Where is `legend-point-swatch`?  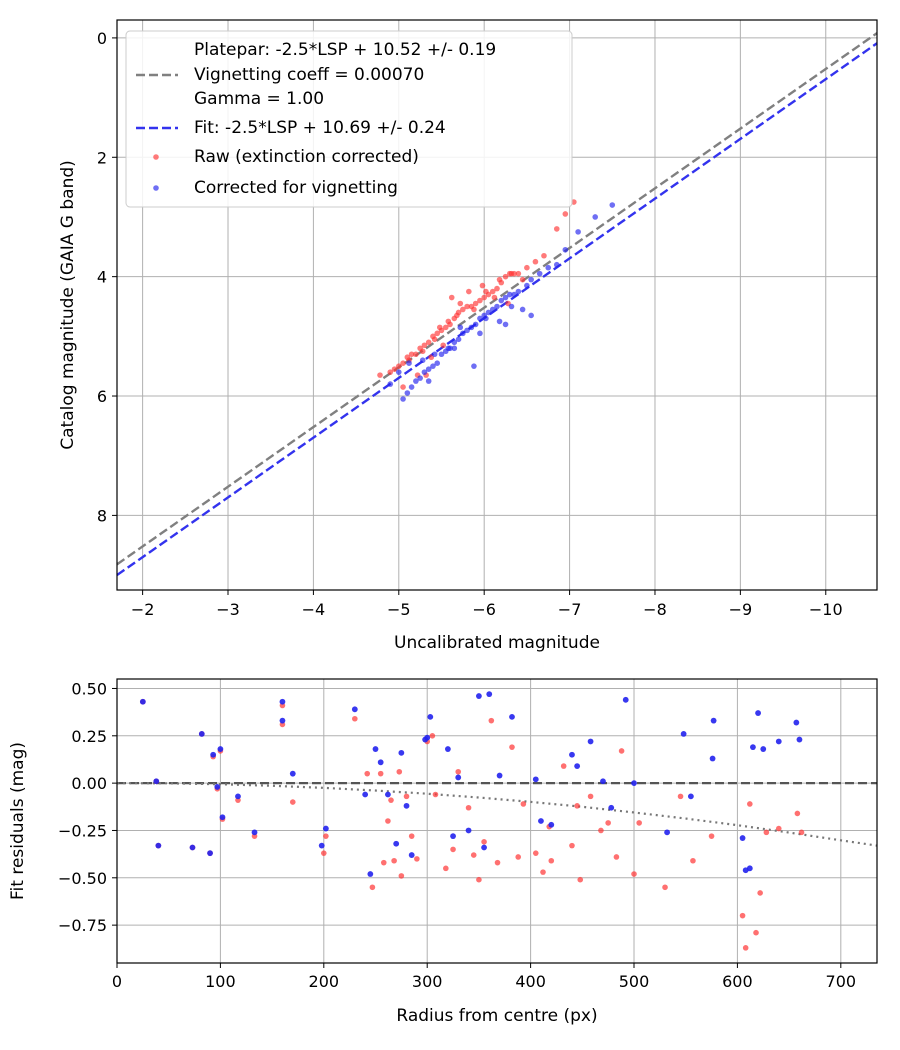 legend-point-swatch is located at coordinates (156, 188).